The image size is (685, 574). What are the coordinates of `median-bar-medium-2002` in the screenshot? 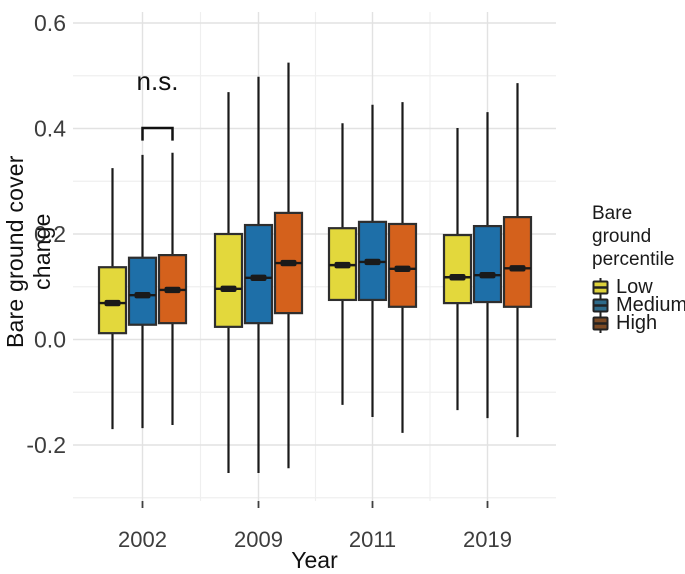 It's located at (142, 295).